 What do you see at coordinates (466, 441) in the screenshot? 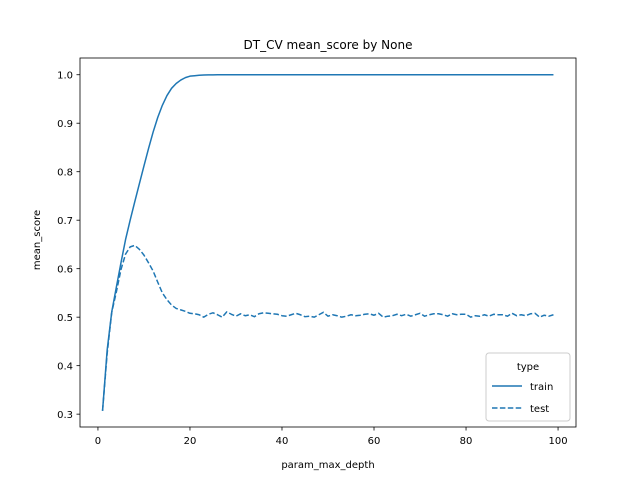
I see `x-tick-label: 80` at bounding box center [466, 441].